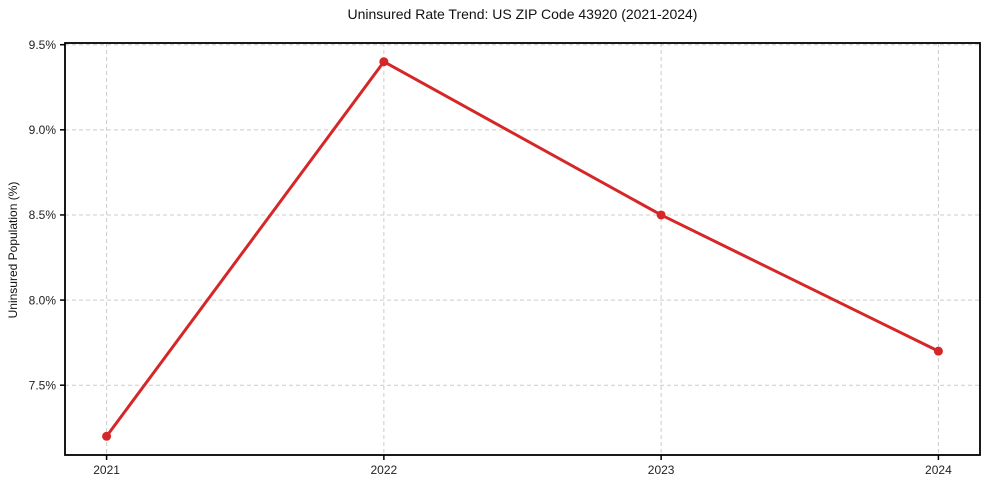  Describe the element at coordinates (938, 470) in the screenshot. I see `x-tick-label: 2024` at that location.